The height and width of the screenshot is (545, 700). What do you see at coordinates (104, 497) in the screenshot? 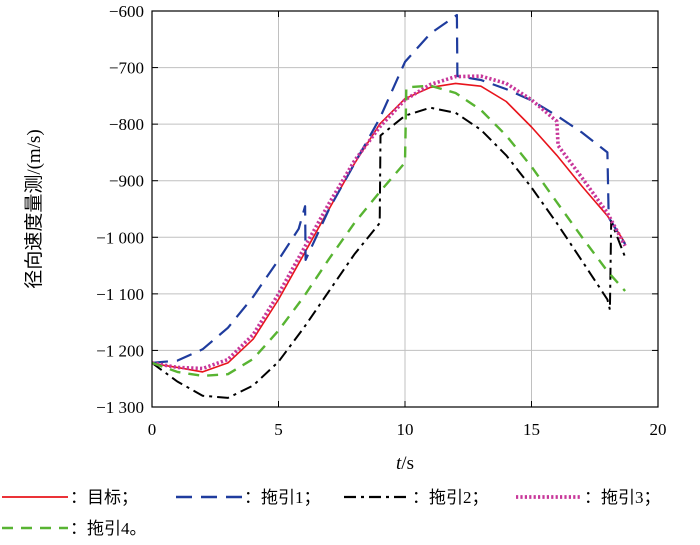
I see `legend-label-1: ：目标；` at bounding box center [104, 497].